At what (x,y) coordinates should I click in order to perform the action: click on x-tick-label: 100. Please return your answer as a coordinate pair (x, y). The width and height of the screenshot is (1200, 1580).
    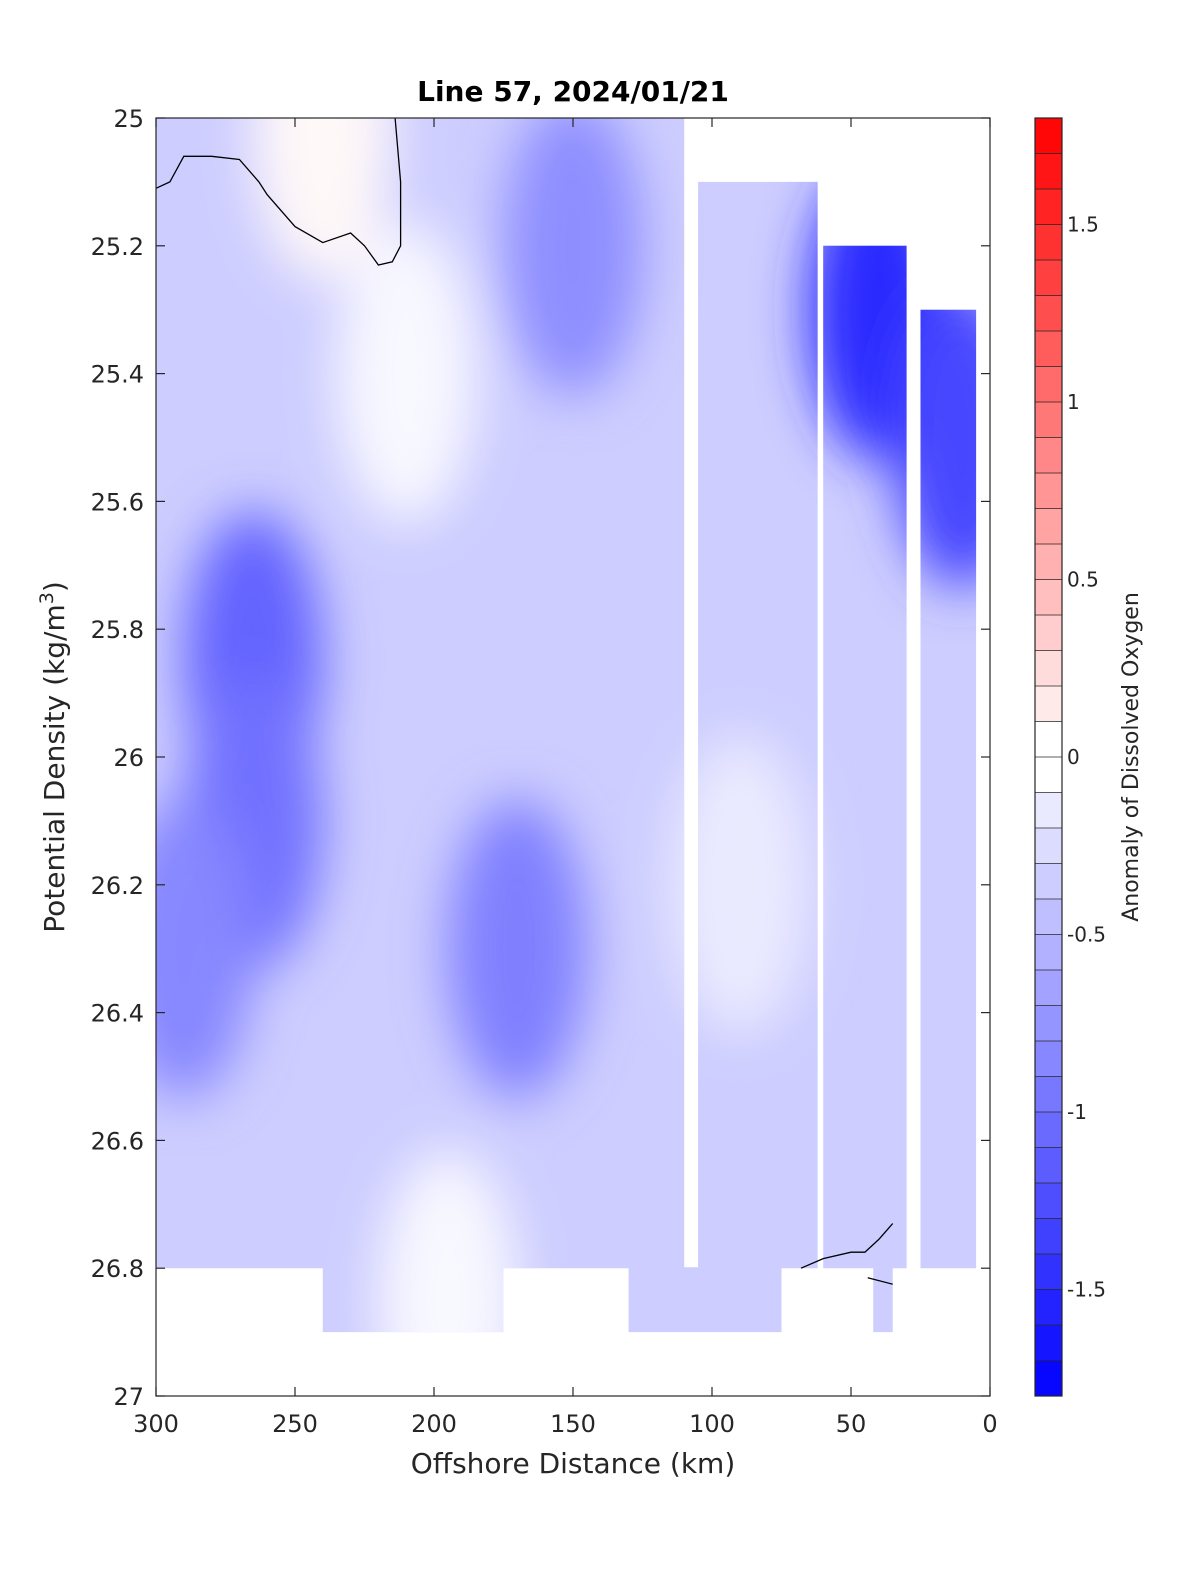
    Looking at the image, I should click on (712, 1424).